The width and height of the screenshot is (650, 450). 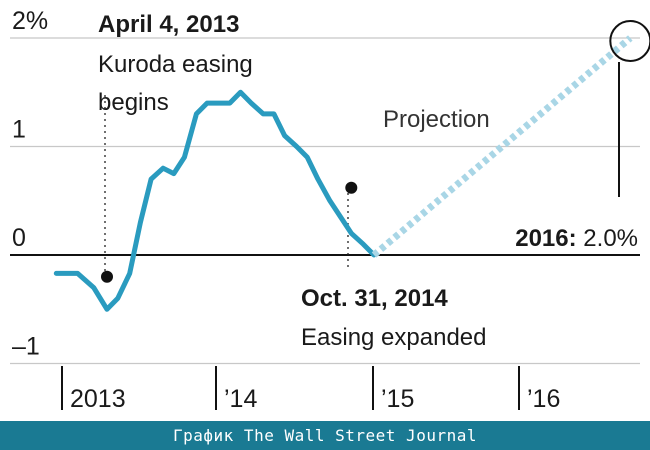 I want to click on april-marker-dot, so click(x=107, y=276).